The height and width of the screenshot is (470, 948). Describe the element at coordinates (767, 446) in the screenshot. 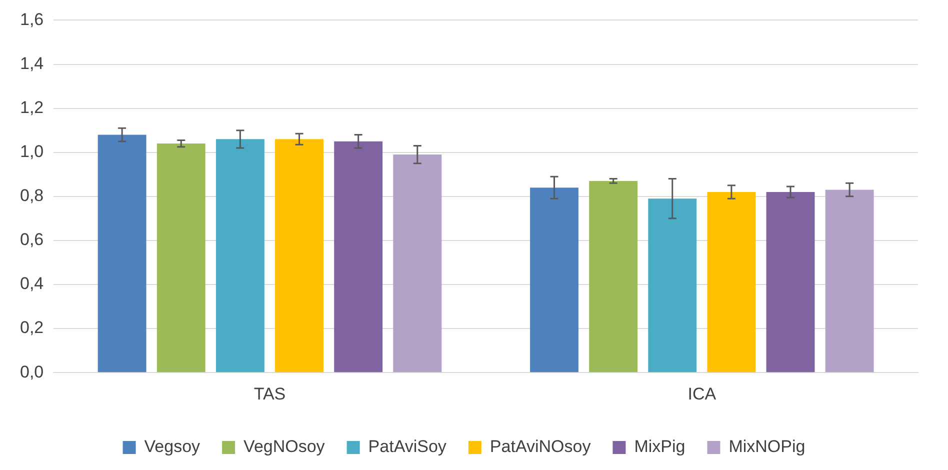

I see `legend-label: MixNOPig` at that location.